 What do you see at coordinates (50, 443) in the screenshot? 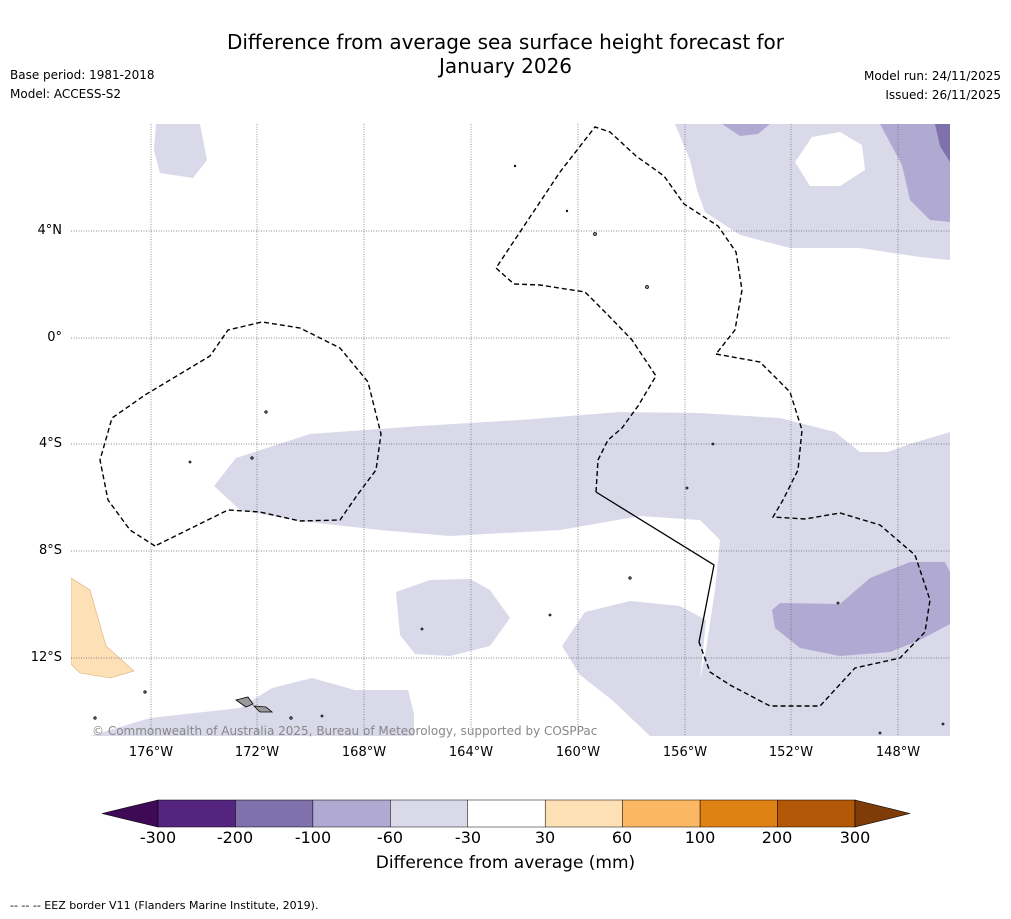
I see `lat-label: 4°S` at bounding box center [50, 443].